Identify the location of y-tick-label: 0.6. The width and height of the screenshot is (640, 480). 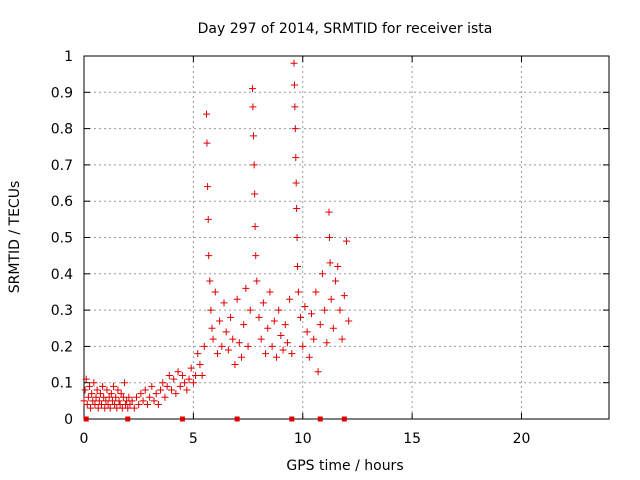
(62, 202).